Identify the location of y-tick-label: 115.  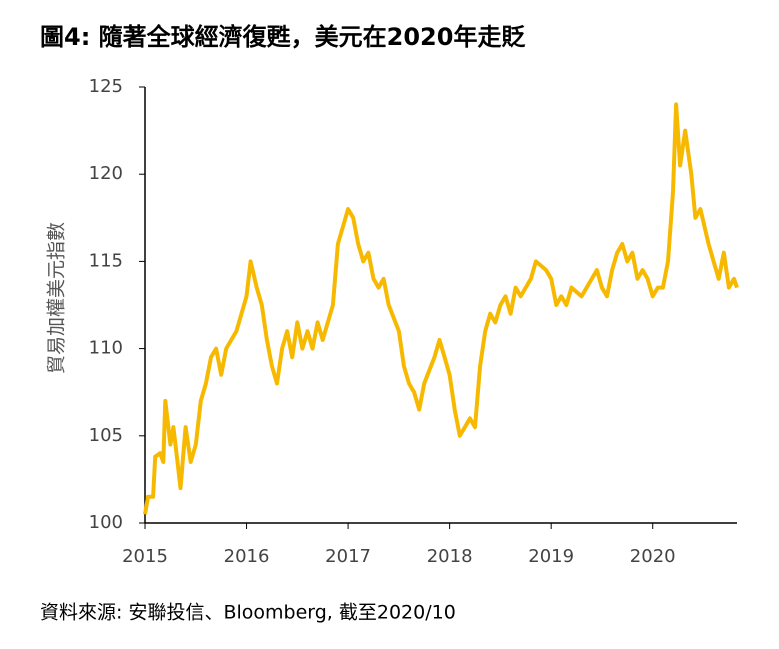
(106, 260).